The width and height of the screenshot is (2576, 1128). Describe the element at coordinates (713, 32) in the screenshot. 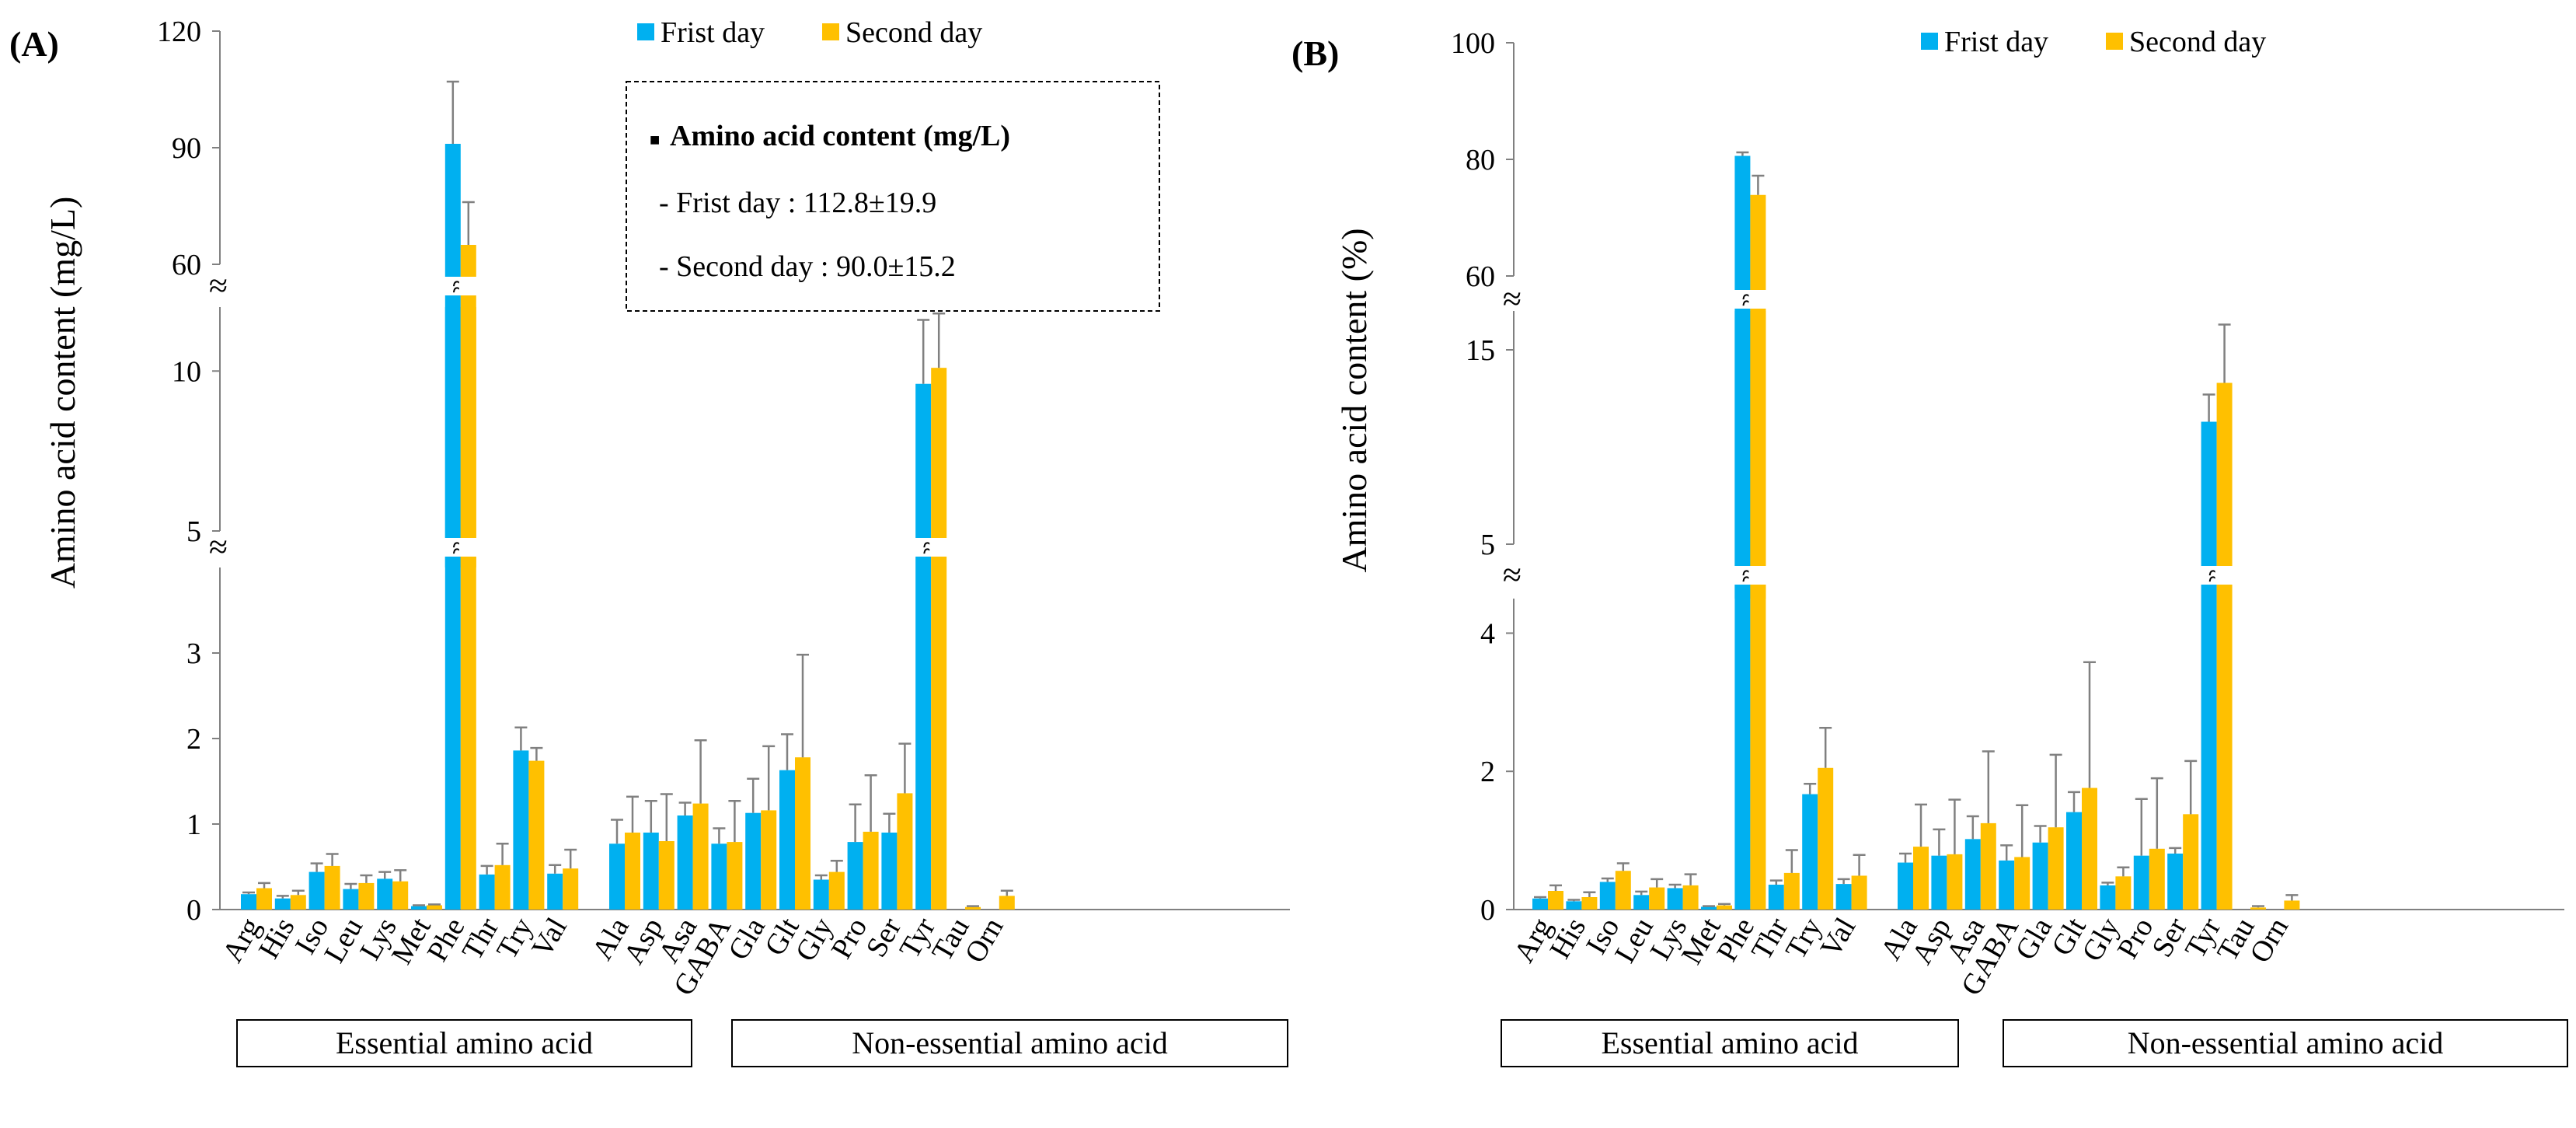

I see `legend-label-first: Frist day` at that location.